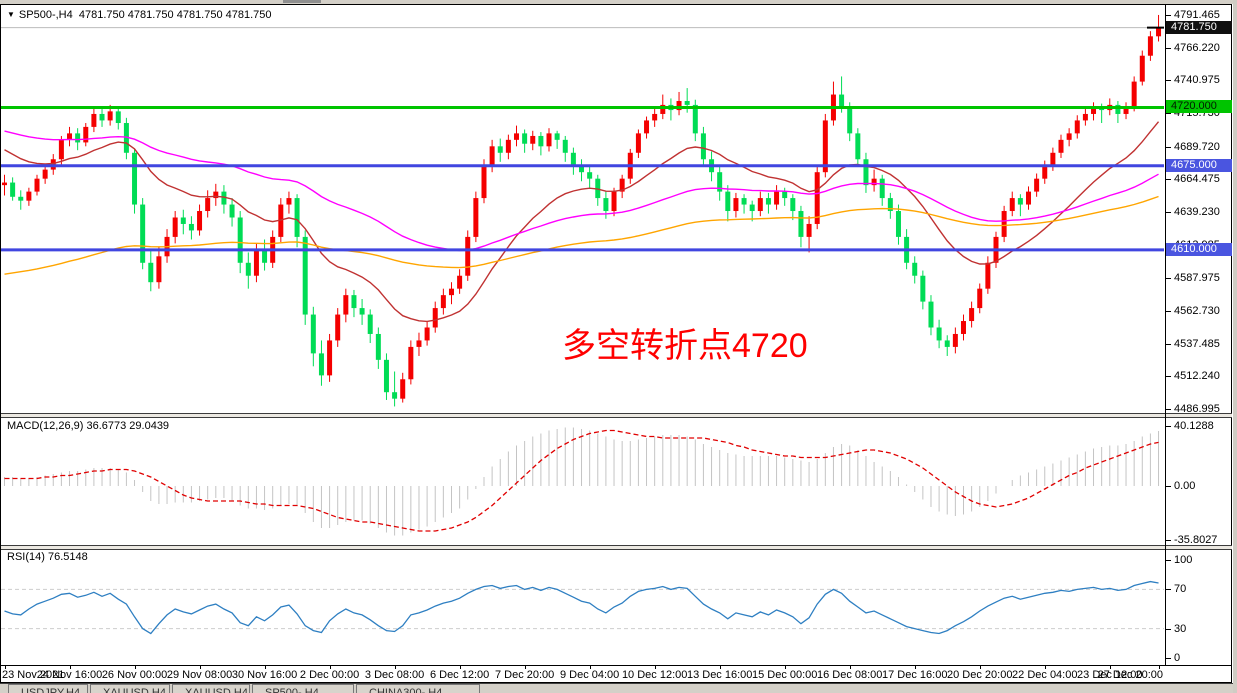 This screenshot has height=693, width=1237. Describe the element at coordinates (48, 688) in the screenshot. I see `minimized-chart-tab: USDJPY,H4` at that location.